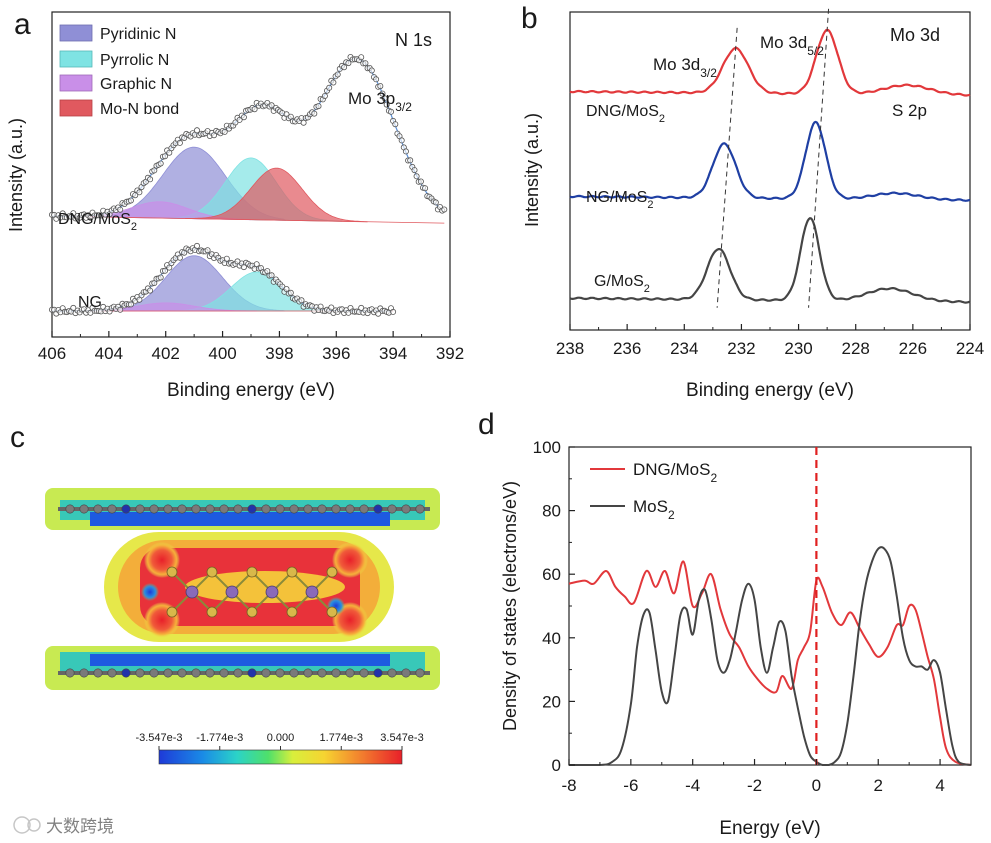 Image resolution: width=991 pixels, height=843 pixels. Describe the element at coordinates (138, 34) in the screenshot. I see `legend-label-pyridinic: Pyridinic N` at that location.